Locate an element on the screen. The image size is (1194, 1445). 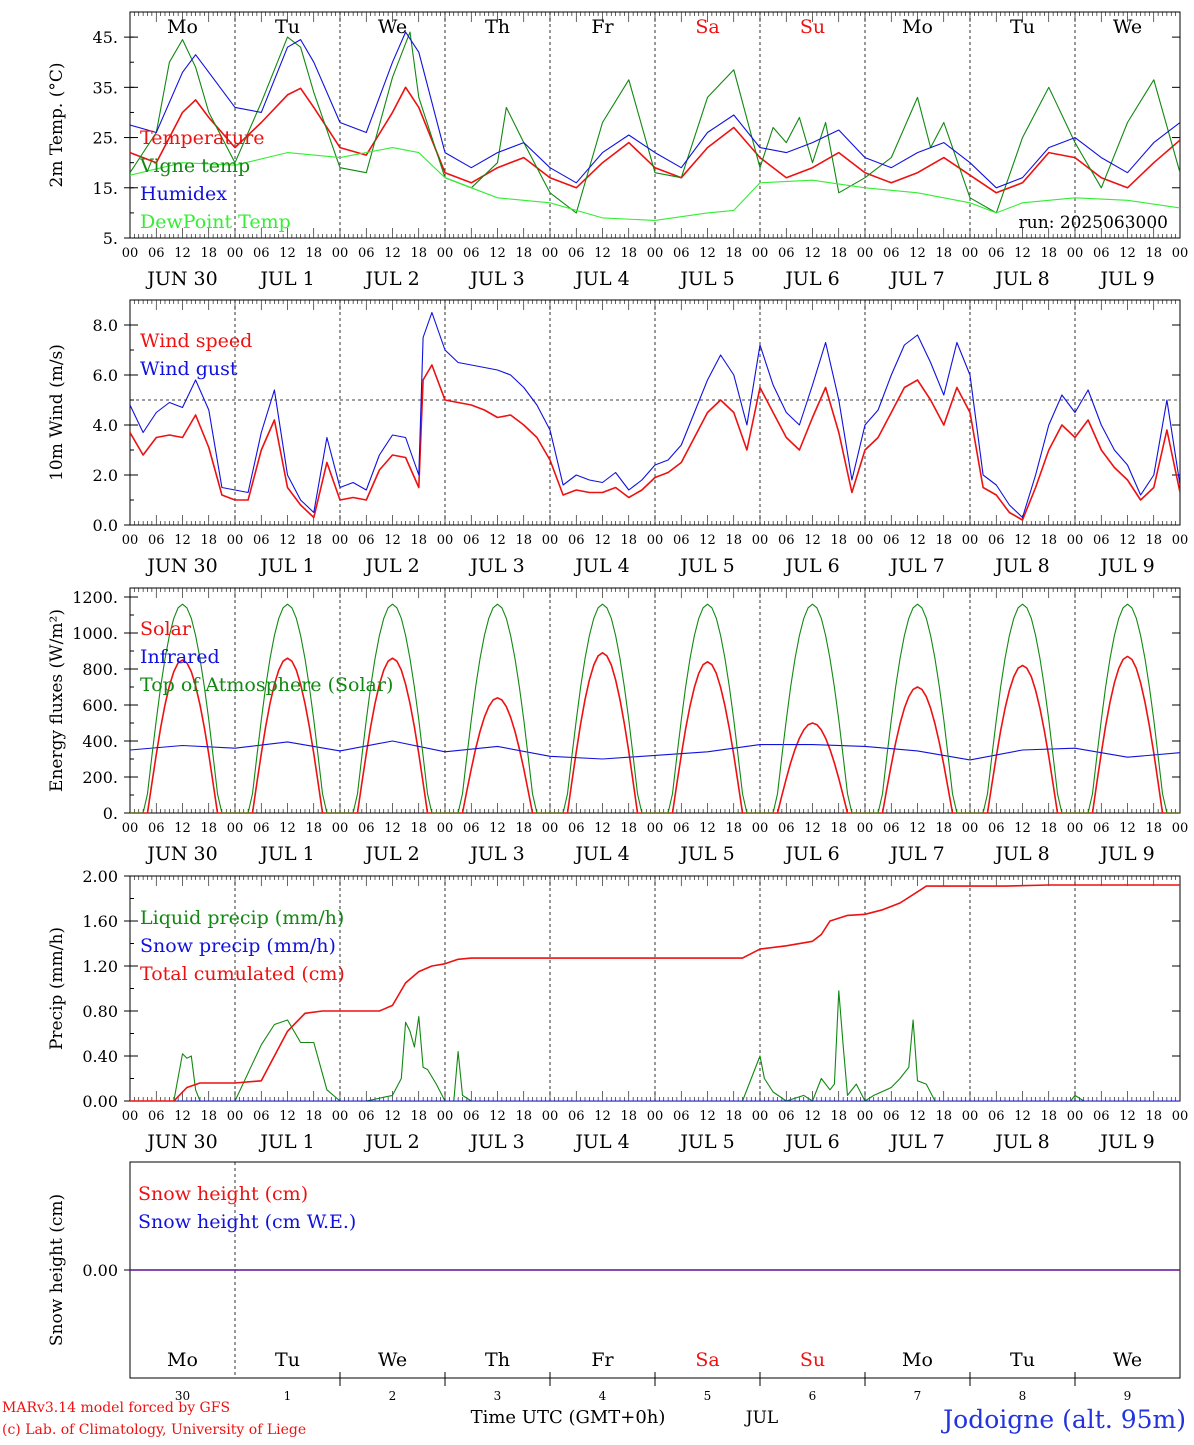
y-tick-label: 0.0 is located at coordinates (105, 525).